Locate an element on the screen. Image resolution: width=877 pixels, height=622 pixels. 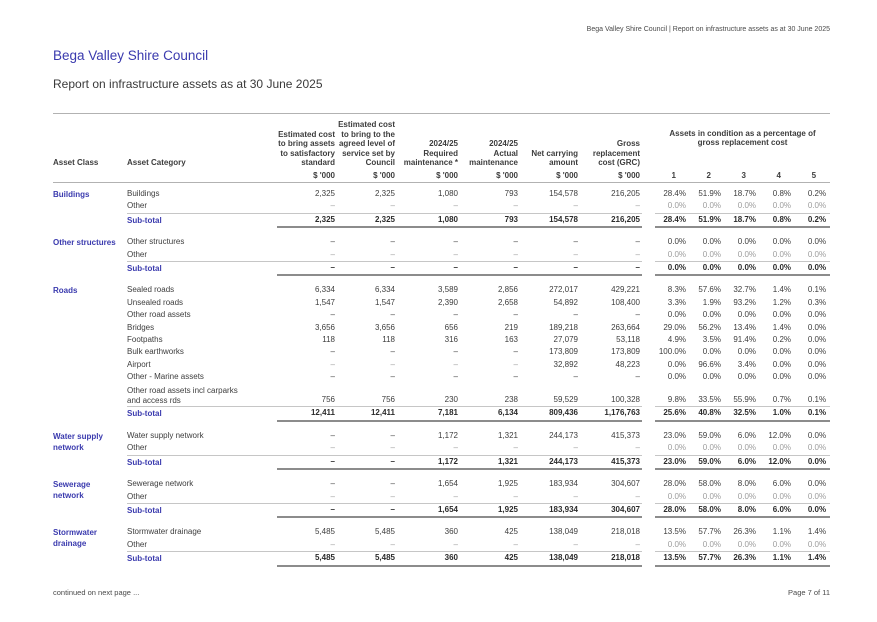
condition-cell: 28.4% is located at coordinates (674, 193).